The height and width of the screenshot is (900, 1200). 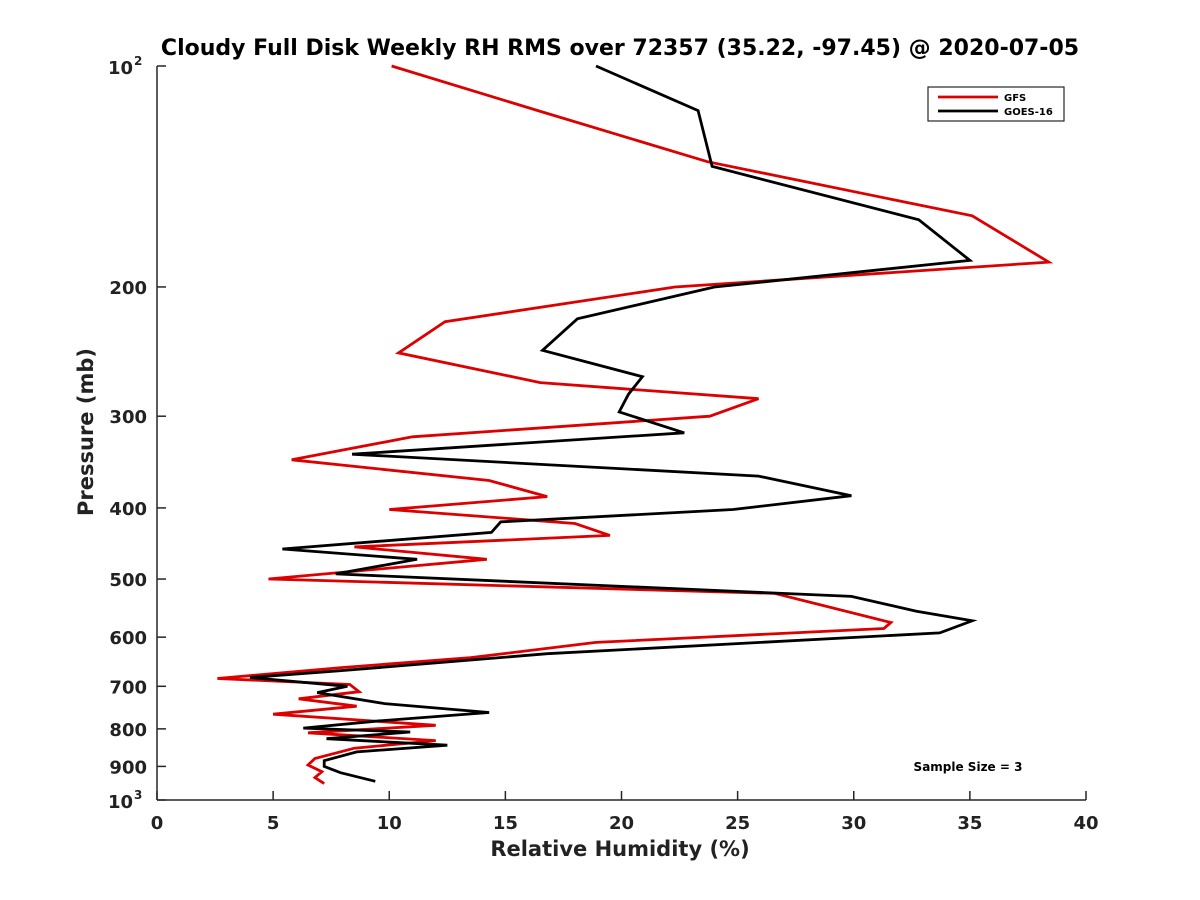 I want to click on x-tick-label: 15, so click(x=505, y=823).